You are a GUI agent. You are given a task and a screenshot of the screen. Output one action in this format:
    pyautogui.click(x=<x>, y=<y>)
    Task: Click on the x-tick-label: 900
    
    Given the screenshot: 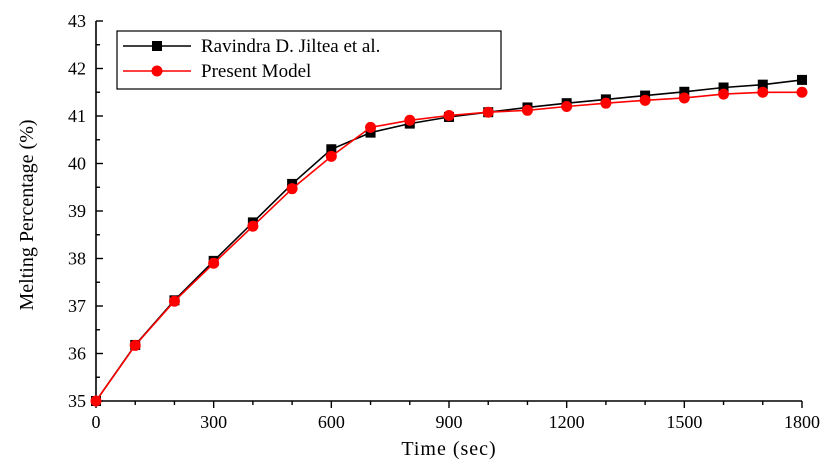 What is the action you would take?
    pyautogui.click(x=449, y=422)
    